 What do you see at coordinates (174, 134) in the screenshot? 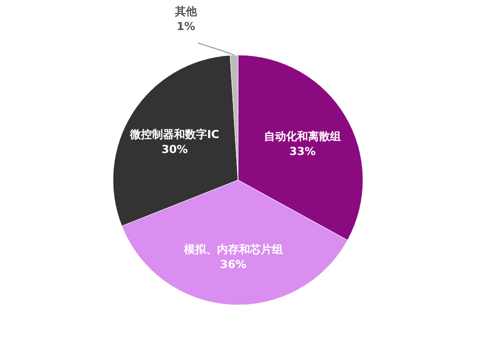
I see `slice-label: 微控制器和数字IC` at bounding box center [174, 134].